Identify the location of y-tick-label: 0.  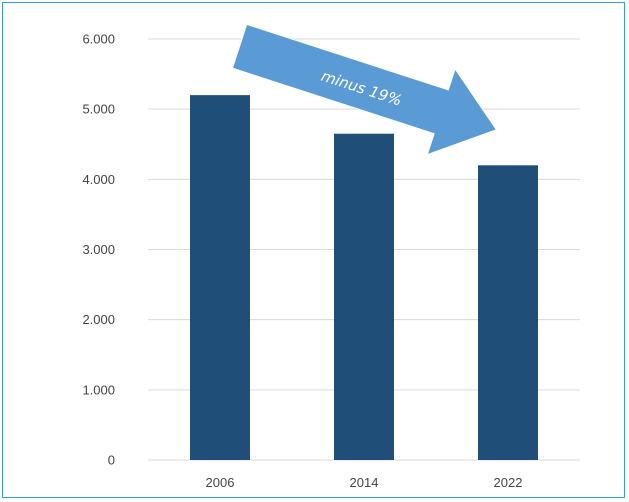
(111, 460).